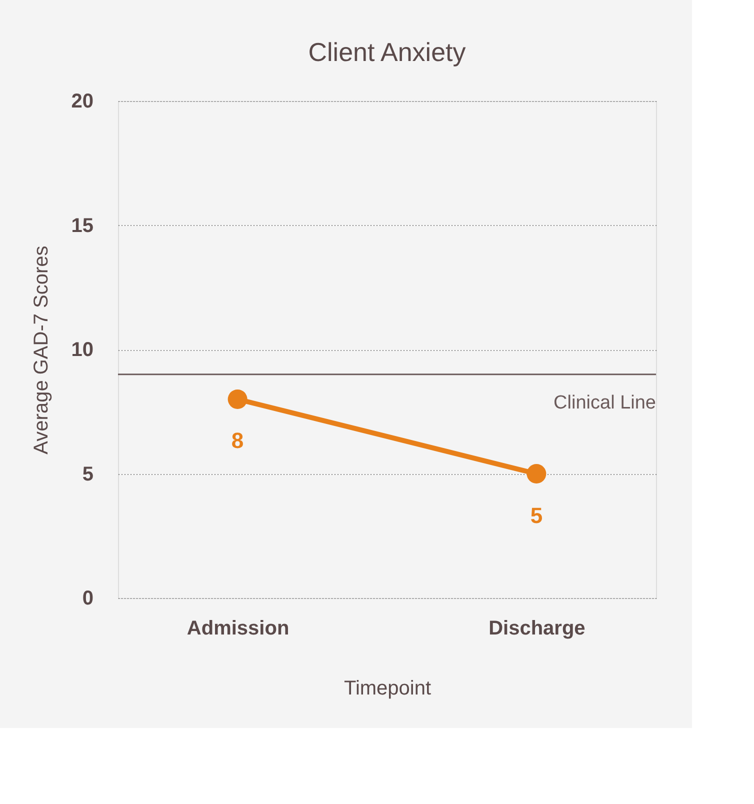 This screenshot has height=804, width=754. Describe the element at coordinates (41, 350) in the screenshot. I see `y-axis-title: Average GAD-7 Scores` at that location.